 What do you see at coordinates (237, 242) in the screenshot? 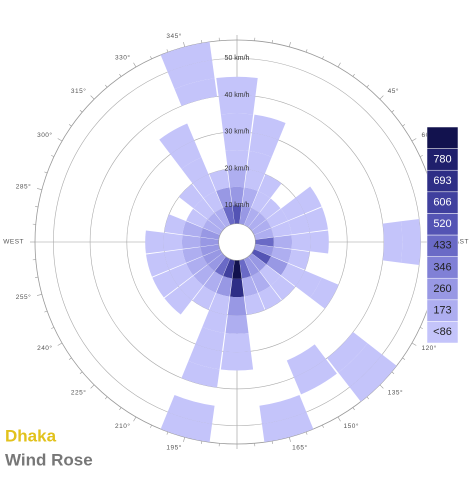
I see `center-hole` at bounding box center [237, 242].